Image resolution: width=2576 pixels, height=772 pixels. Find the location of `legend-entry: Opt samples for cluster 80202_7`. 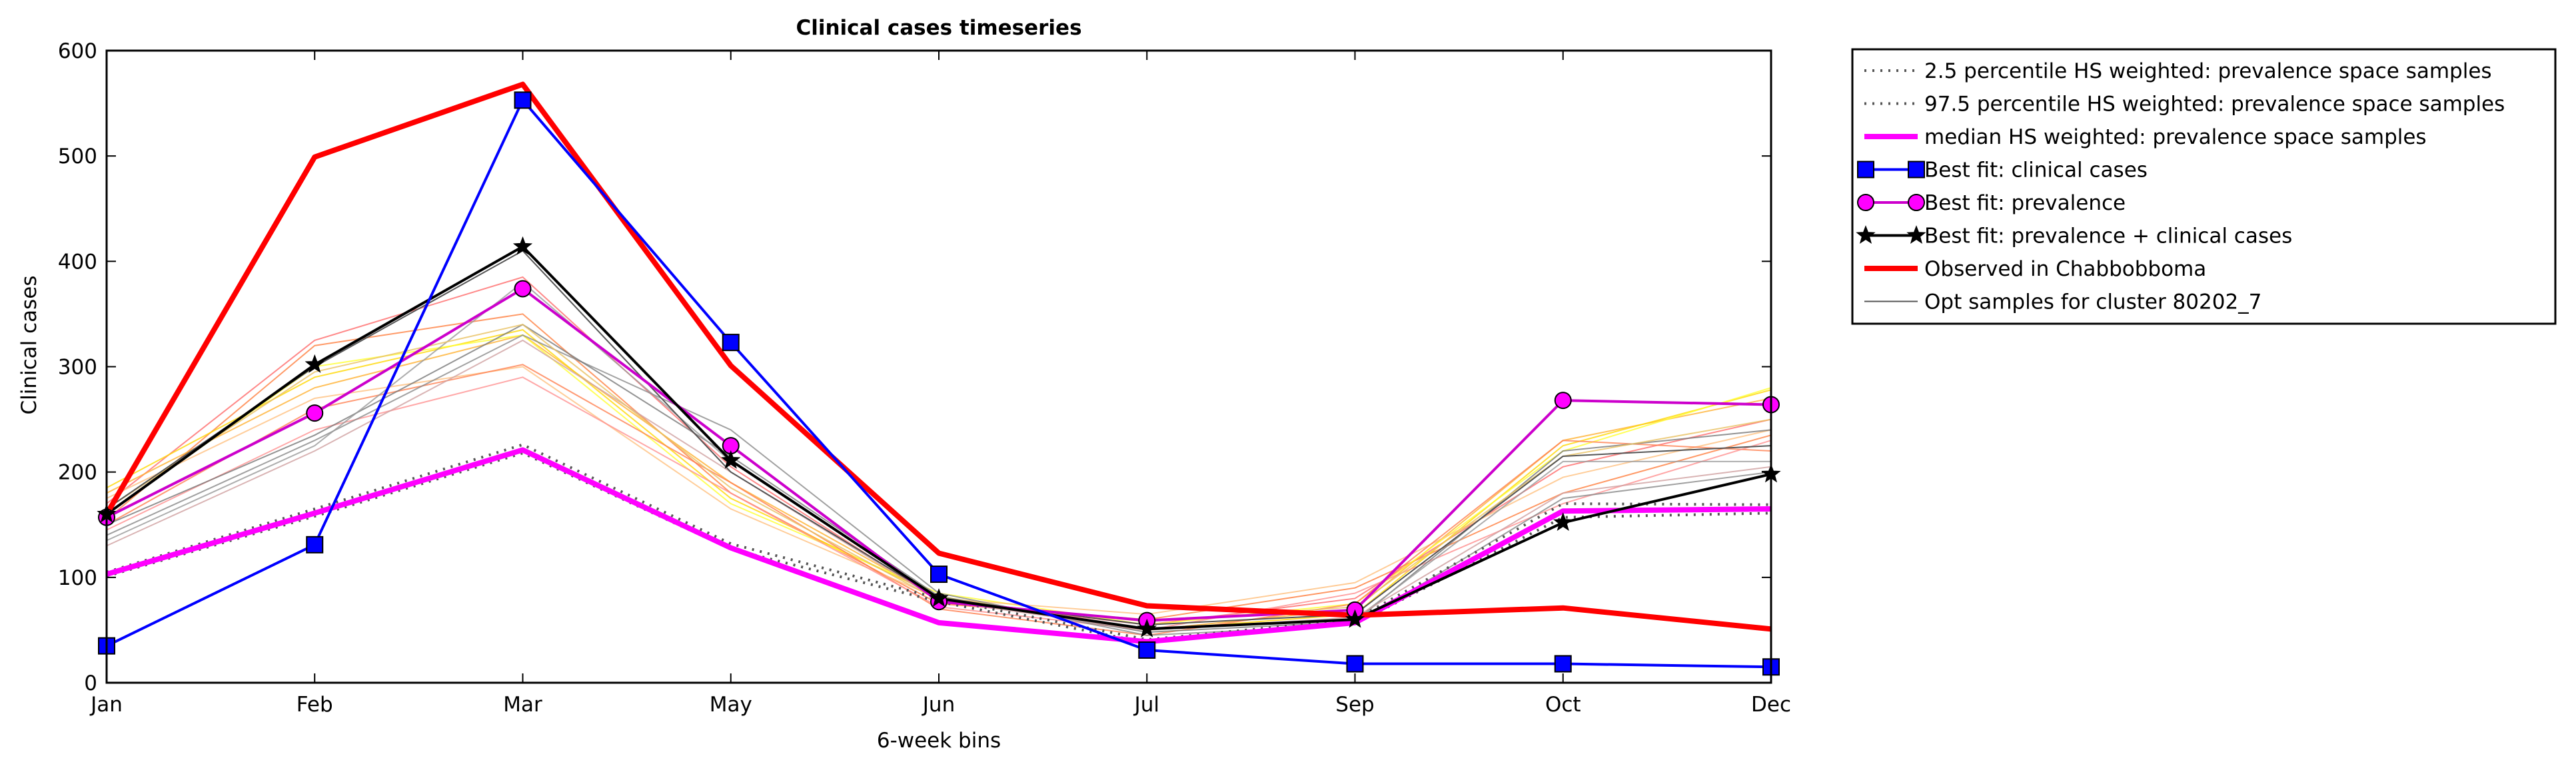

legend-entry: Opt samples for cluster 80202_7 is located at coordinates (2092, 302).